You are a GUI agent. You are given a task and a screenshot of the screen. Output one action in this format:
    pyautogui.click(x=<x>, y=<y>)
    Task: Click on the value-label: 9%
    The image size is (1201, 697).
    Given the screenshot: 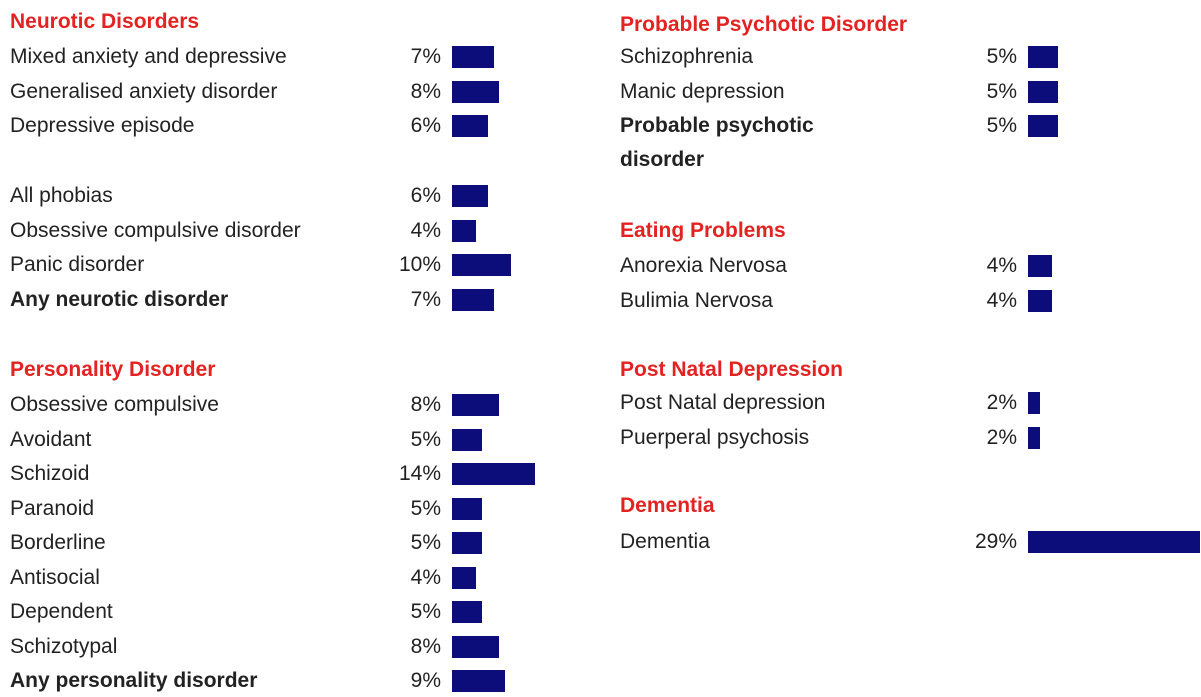 What is the action you would take?
    pyautogui.click(x=425, y=680)
    